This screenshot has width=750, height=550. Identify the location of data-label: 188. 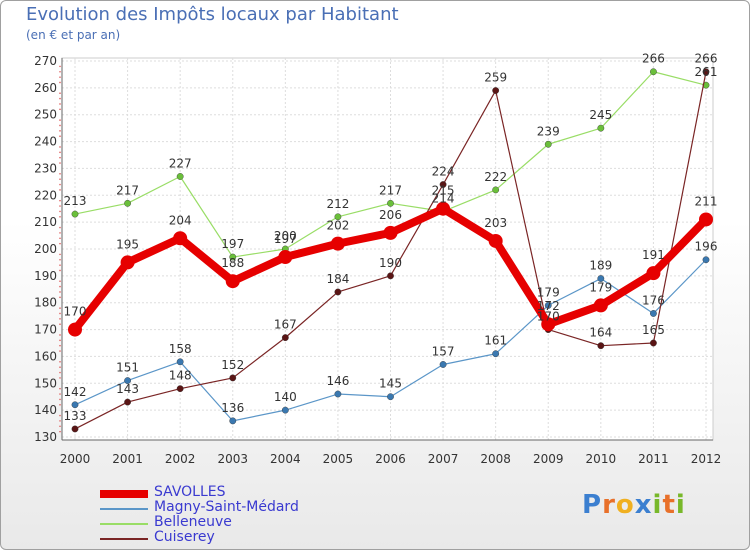
(232, 263).